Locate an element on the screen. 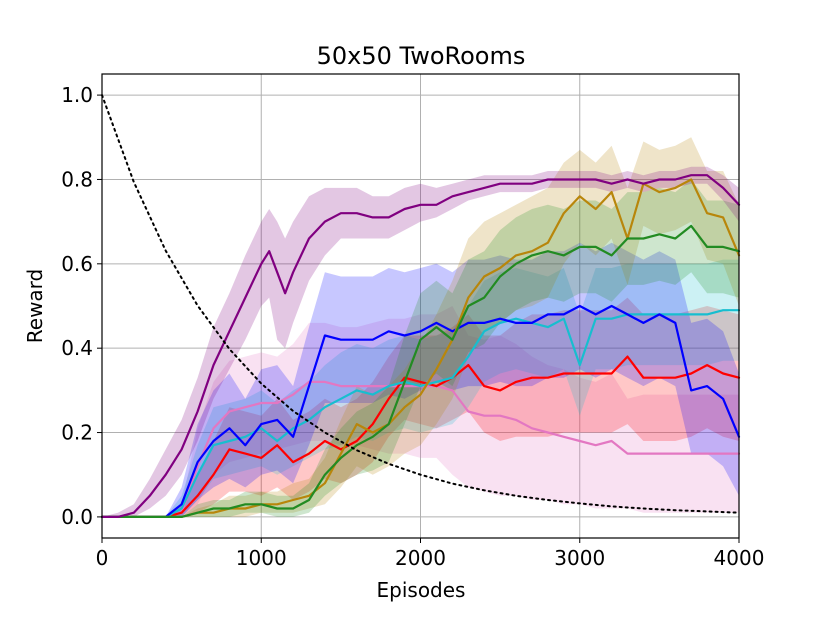  y-tick-label: 0.8 is located at coordinates (77, 179).